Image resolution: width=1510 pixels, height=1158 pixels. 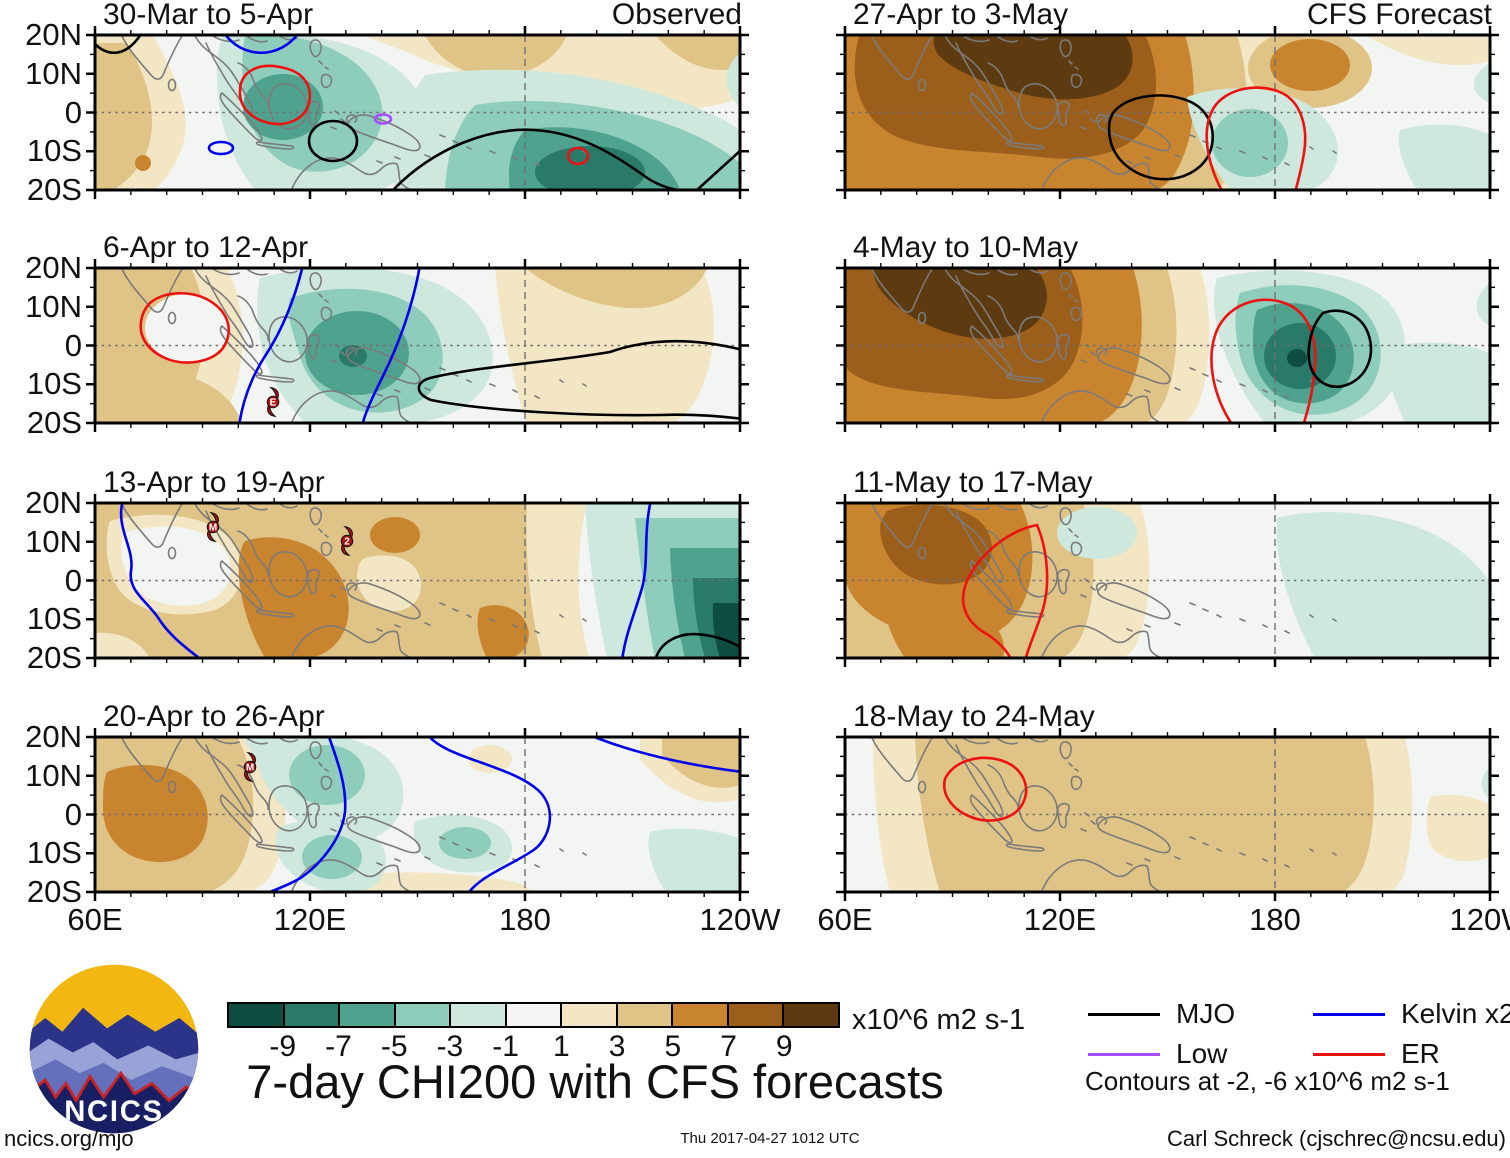 What do you see at coordinates (1267, 1081) in the screenshot?
I see `legend-note: Contours at -2, -6 x10^6 m2 s-1` at bounding box center [1267, 1081].